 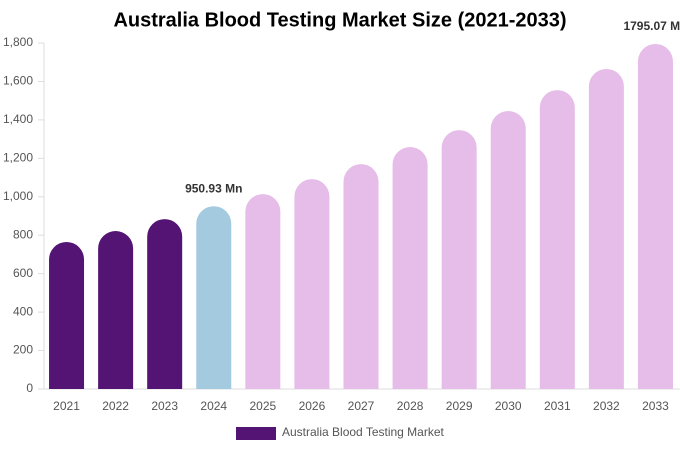 I want to click on y-tick-label: 1,200, so click(x=18, y=158).